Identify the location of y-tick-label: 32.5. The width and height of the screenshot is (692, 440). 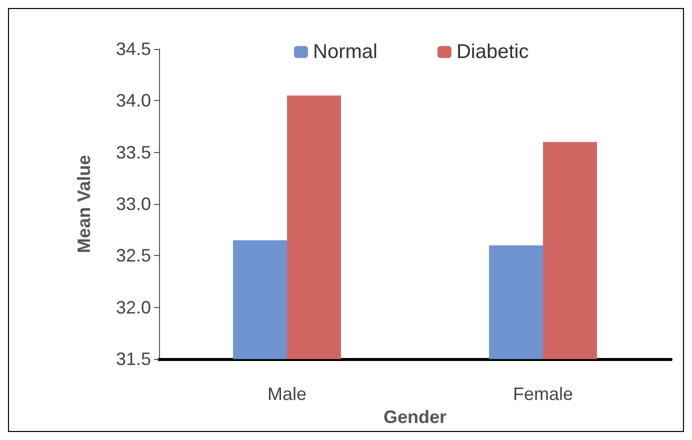
(133, 256).